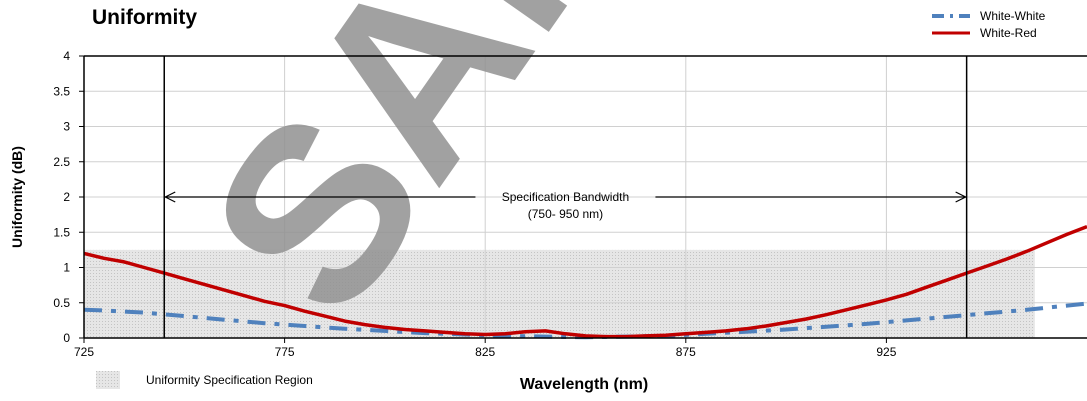  Describe the element at coordinates (66, 56) in the screenshot. I see `y-tick-label: 4` at that location.